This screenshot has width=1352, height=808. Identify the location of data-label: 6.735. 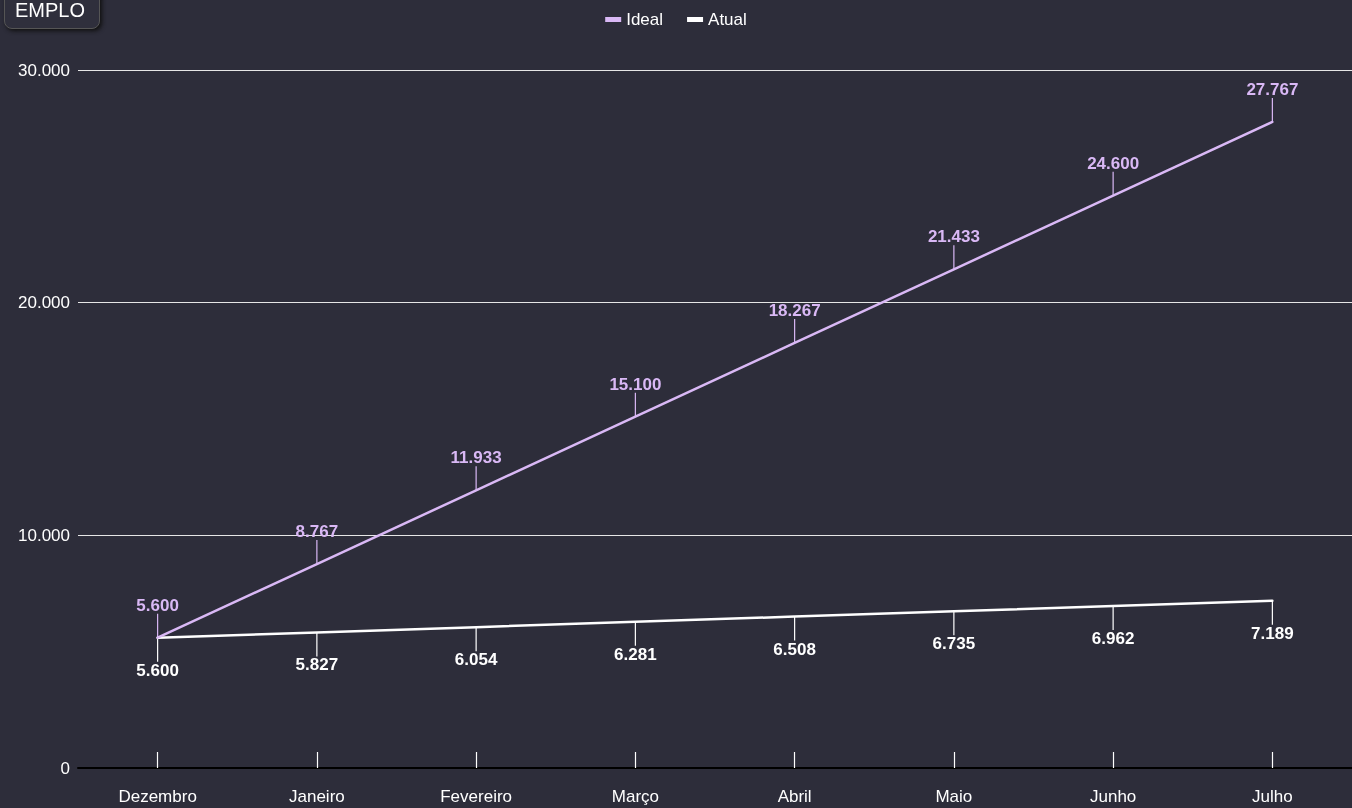
(954, 644).